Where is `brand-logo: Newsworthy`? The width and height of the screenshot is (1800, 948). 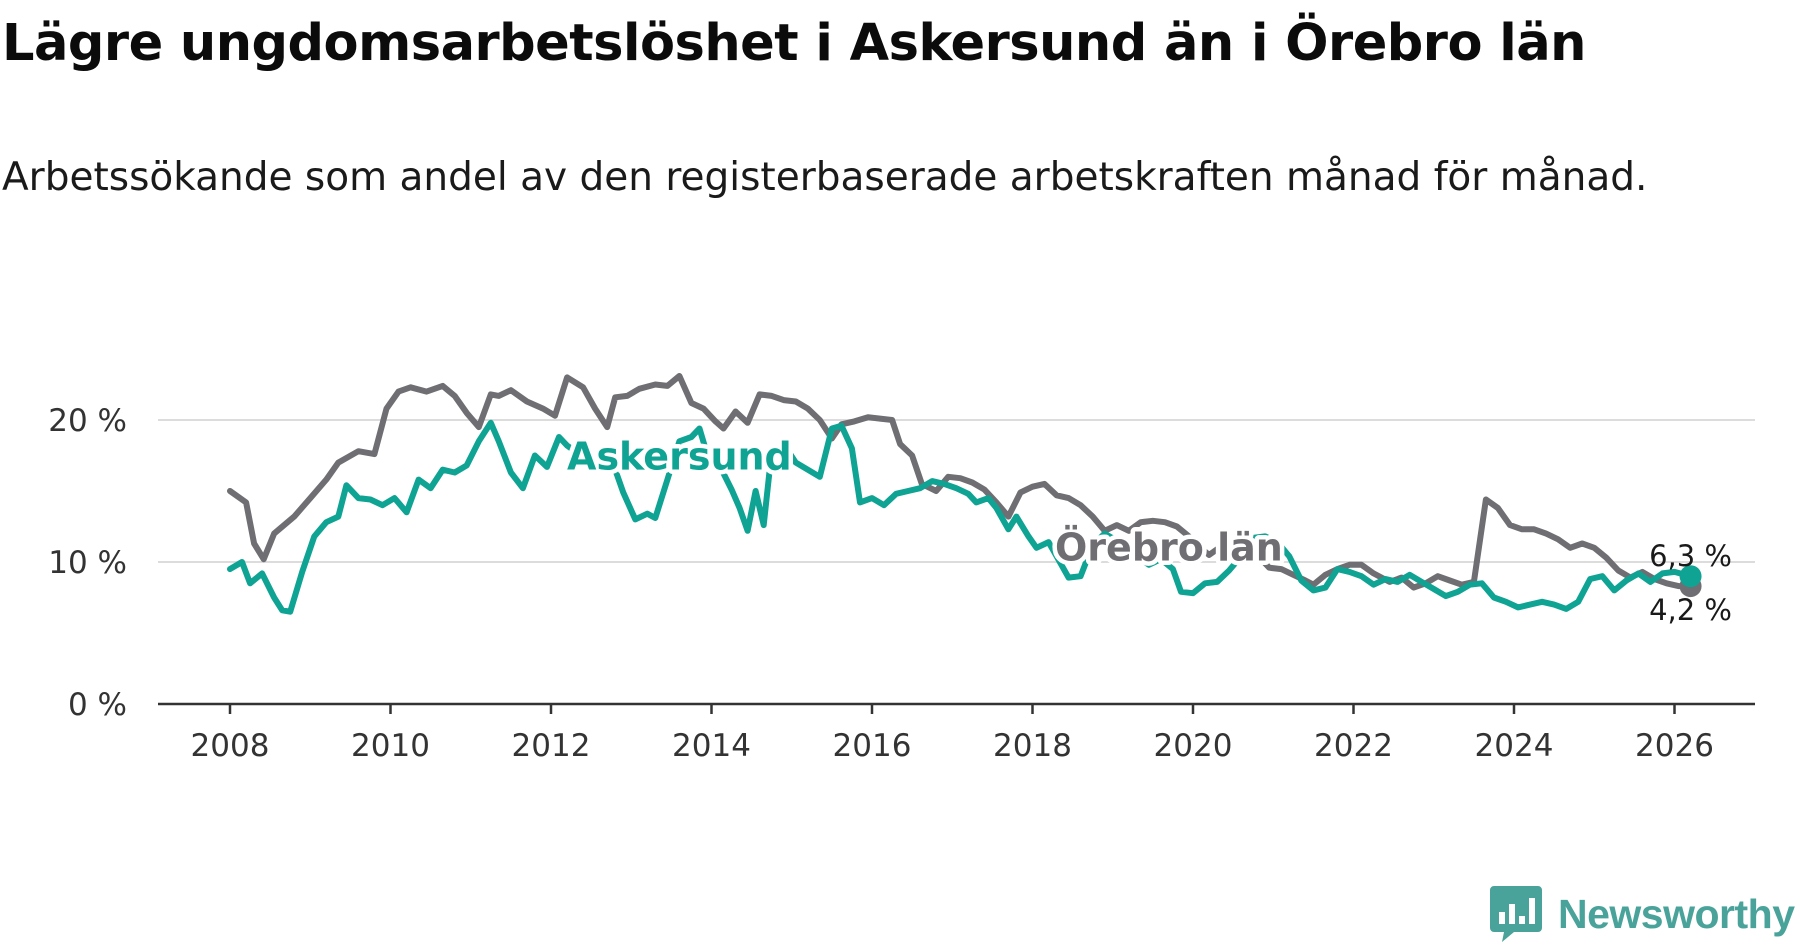 brand-logo: Newsworthy is located at coordinates (1641, 914).